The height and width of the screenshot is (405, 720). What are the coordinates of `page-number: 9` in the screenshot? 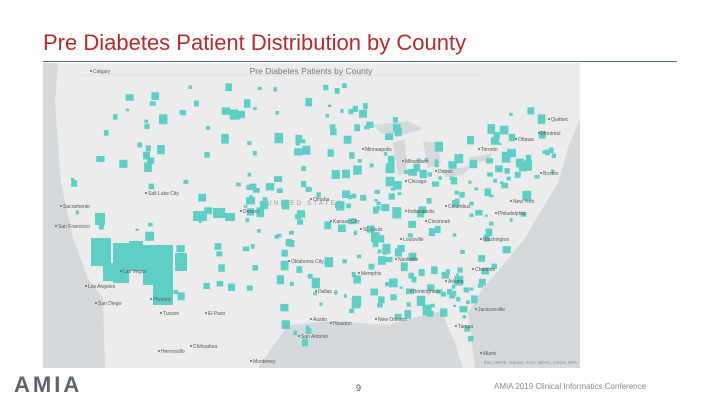 It's located at (359, 388).